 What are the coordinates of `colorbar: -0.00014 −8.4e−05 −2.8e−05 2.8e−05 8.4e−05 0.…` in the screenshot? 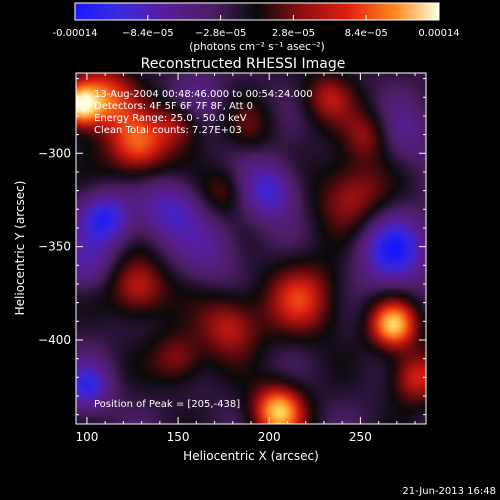 It's located at (256, 27).